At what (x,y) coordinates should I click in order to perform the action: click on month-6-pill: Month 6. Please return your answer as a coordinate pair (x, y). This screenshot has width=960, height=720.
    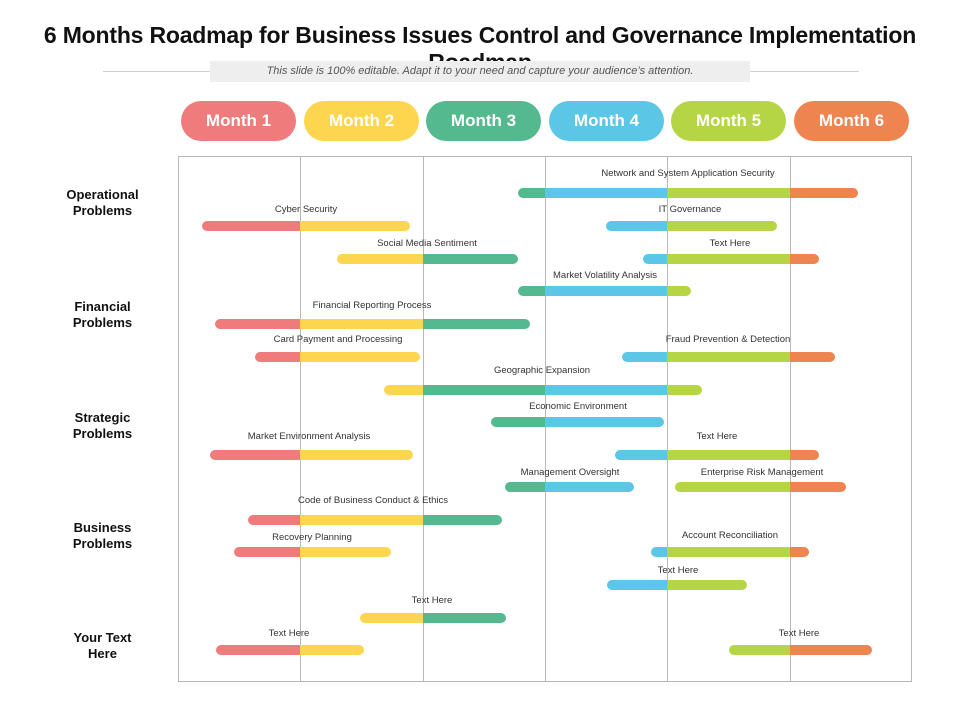
    Looking at the image, I should click on (851, 121).